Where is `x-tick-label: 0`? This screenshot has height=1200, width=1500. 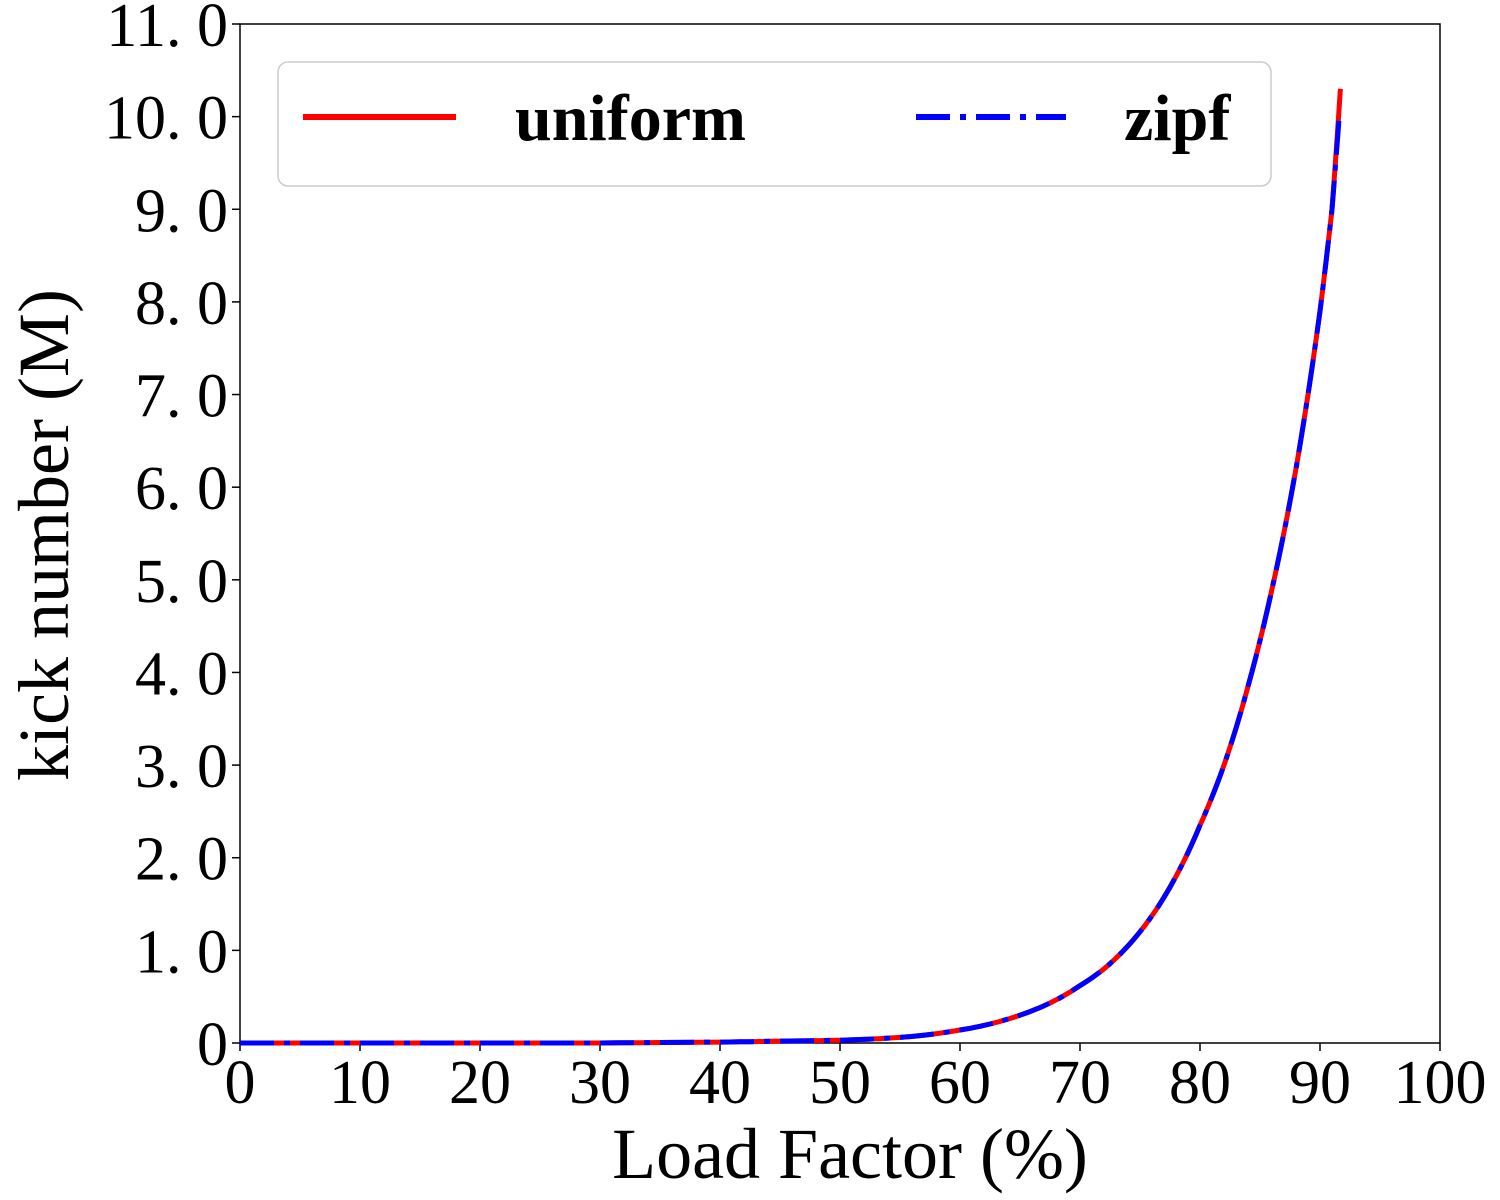
x-tick-label: 0 is located at coordinates (240, 1083).